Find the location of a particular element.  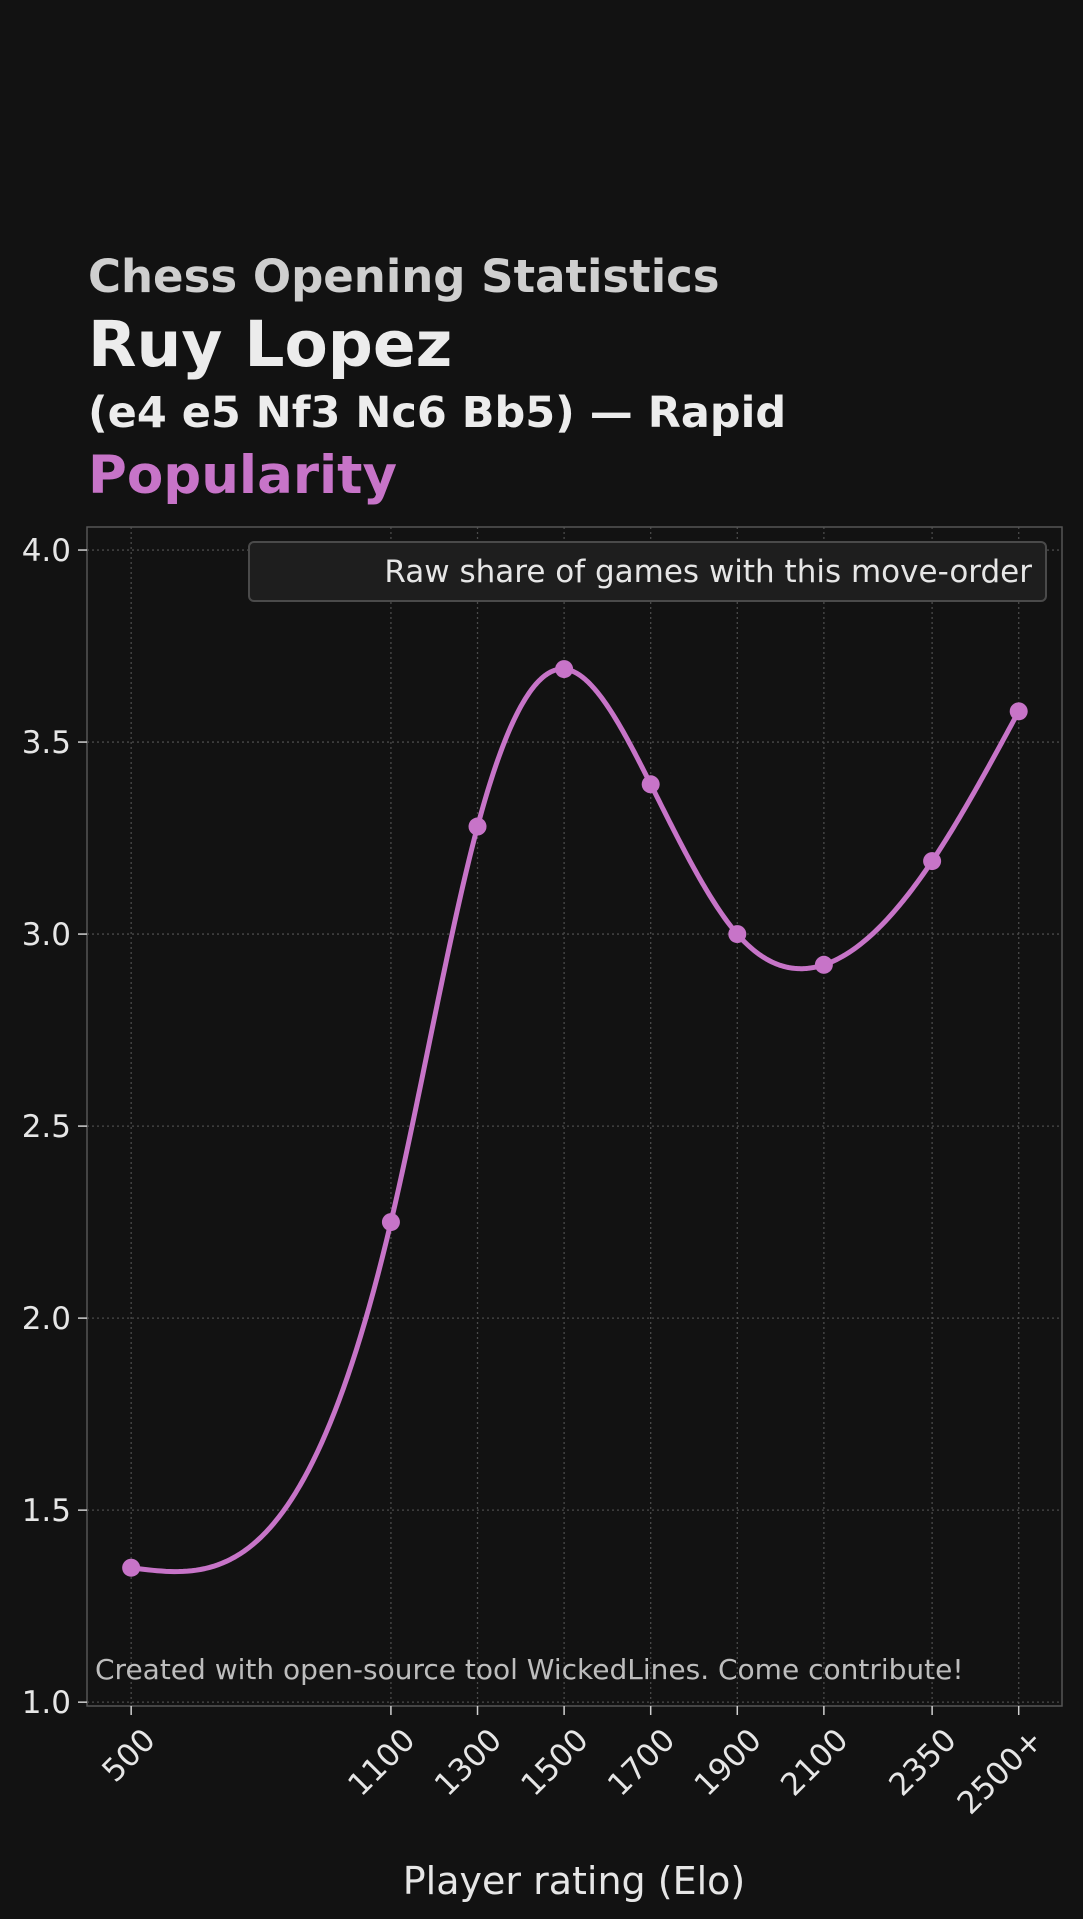

x-tick-label: 2500+ is located at coordinates (1001, 1772).